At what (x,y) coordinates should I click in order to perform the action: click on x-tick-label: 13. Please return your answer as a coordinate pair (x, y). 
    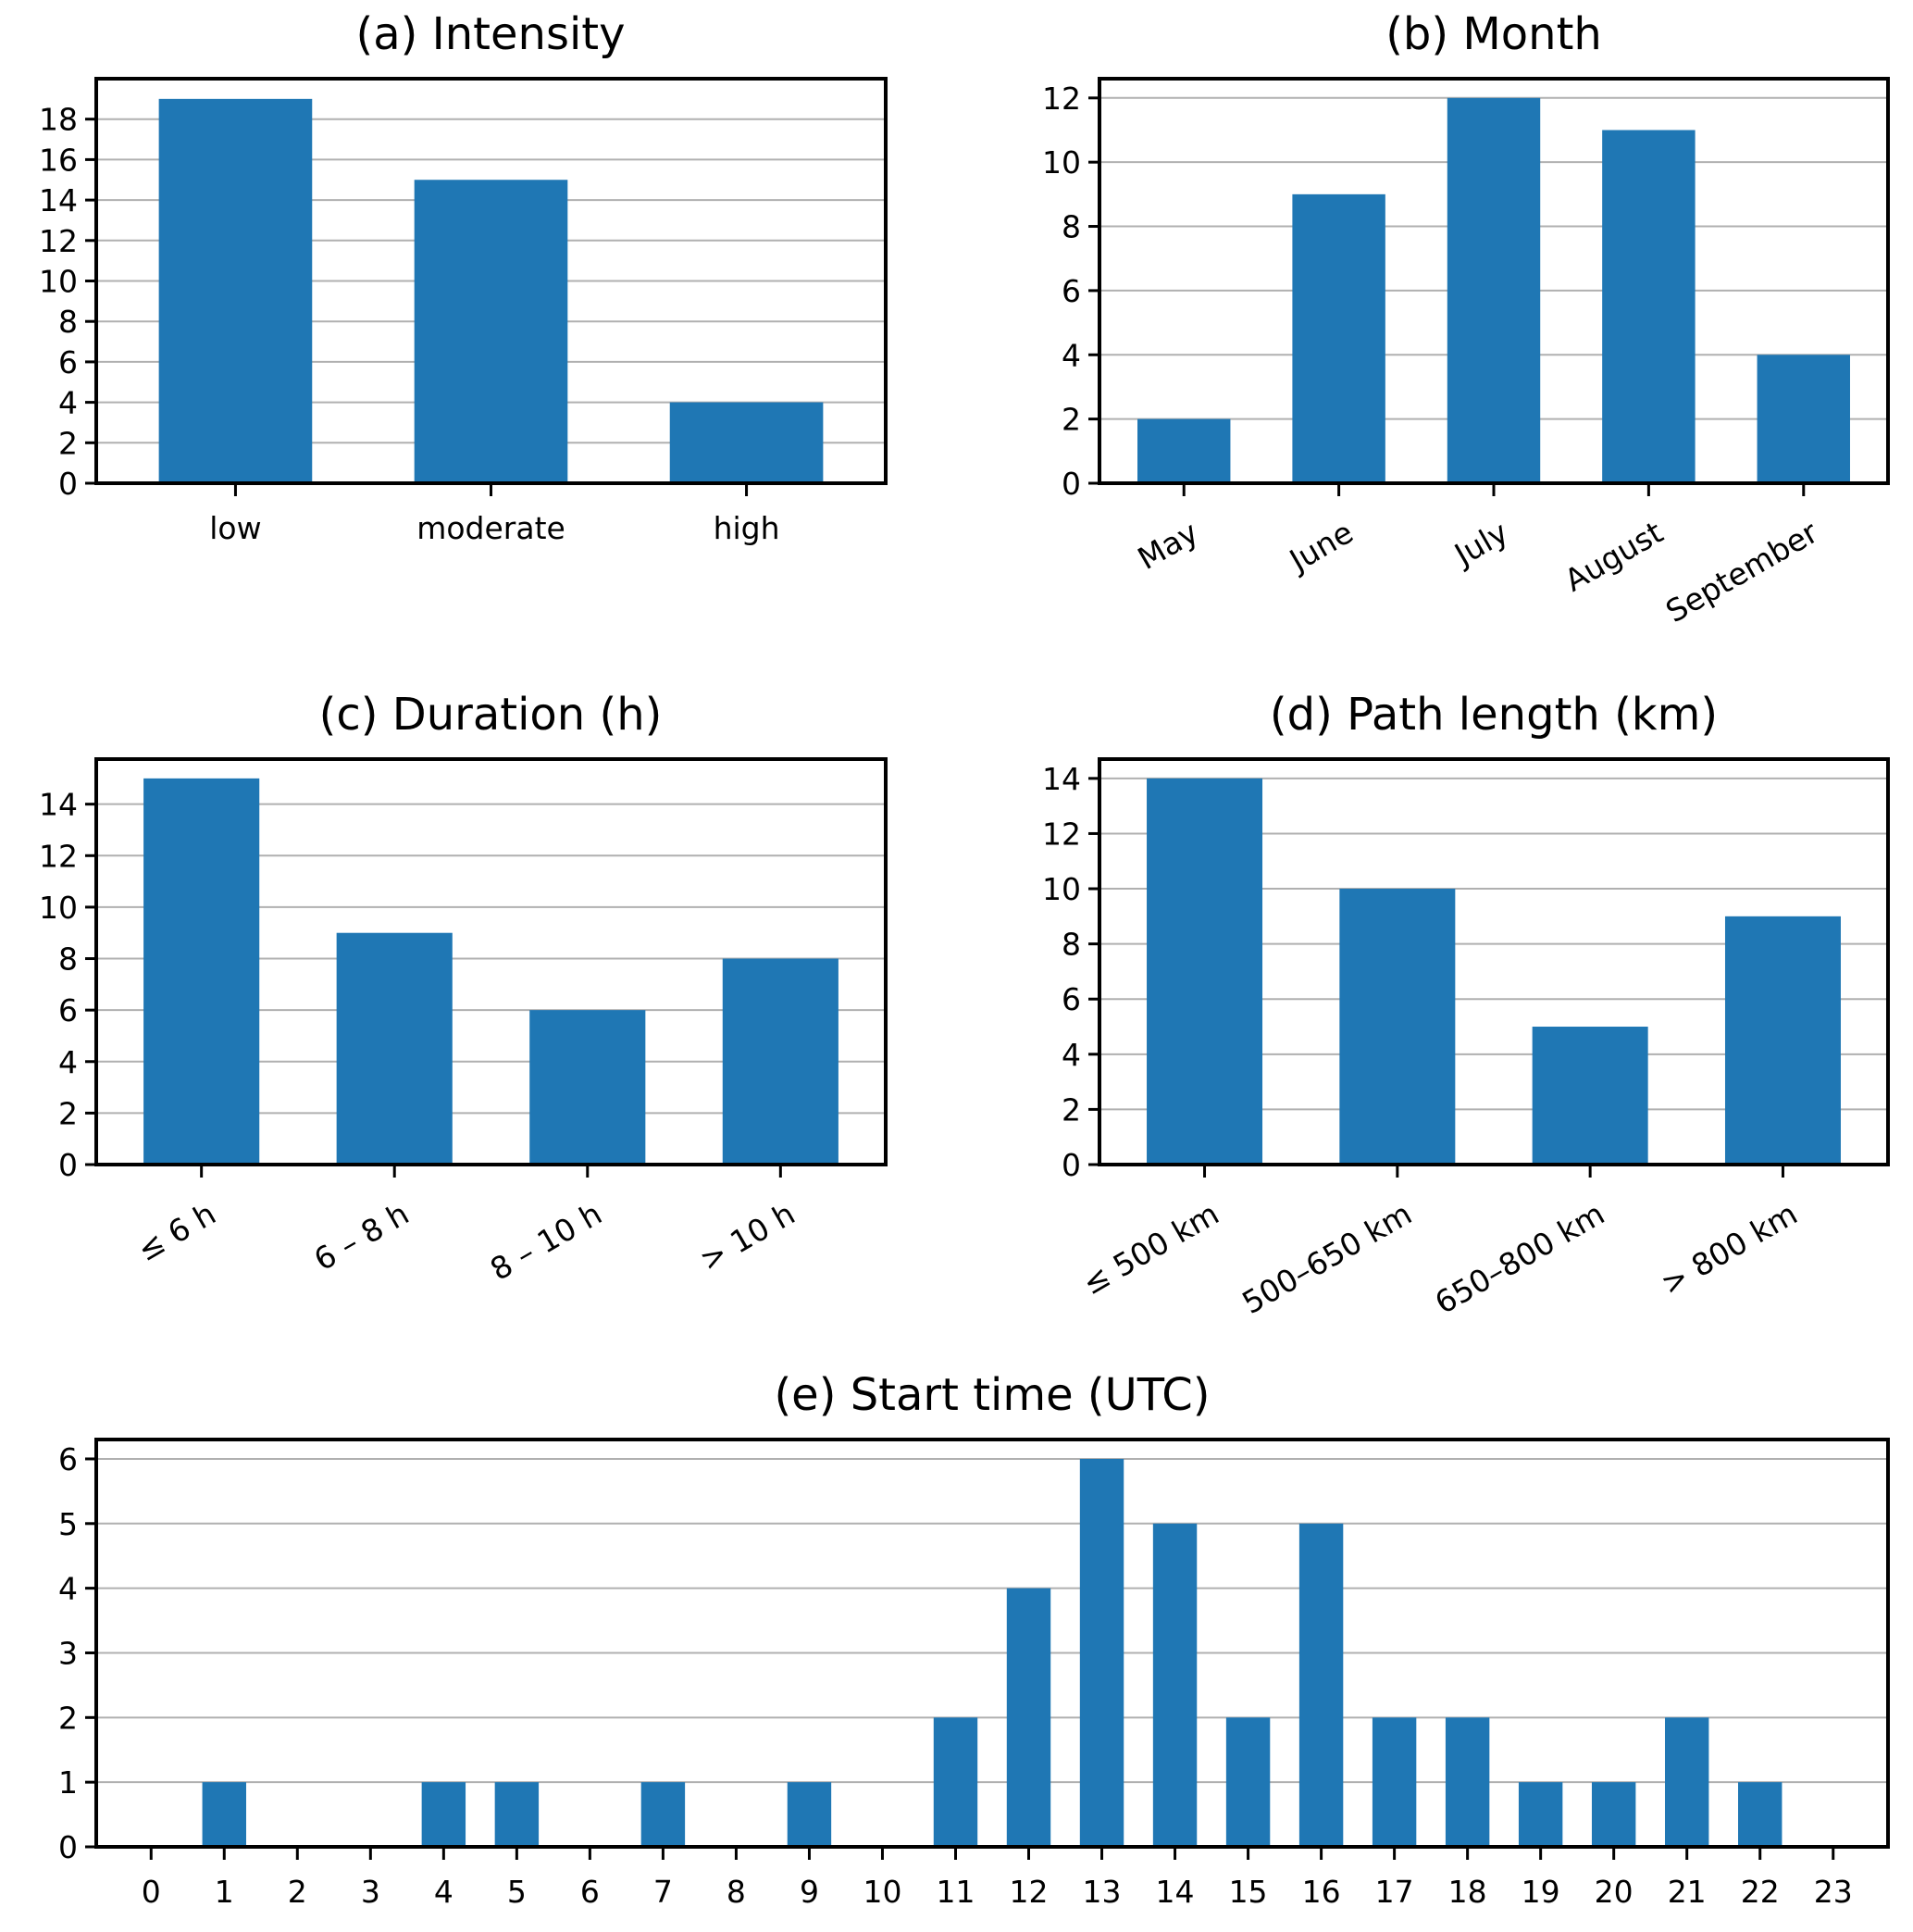
    Looking at the image, I should click on (1102, 1892).